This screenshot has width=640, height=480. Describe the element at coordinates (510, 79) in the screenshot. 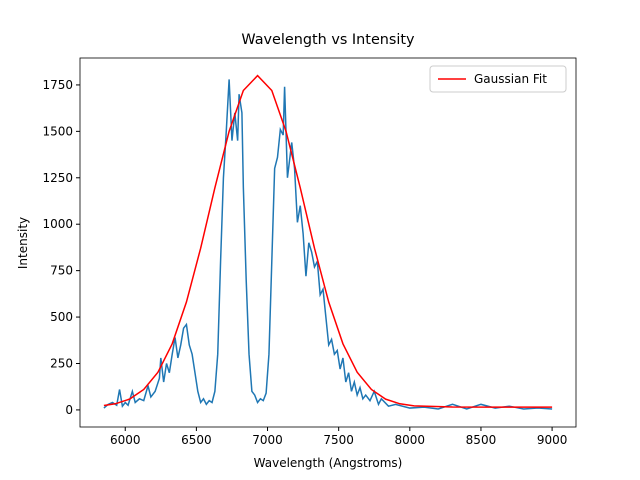

I see `legend-label: Gaussian Fit` at that location.